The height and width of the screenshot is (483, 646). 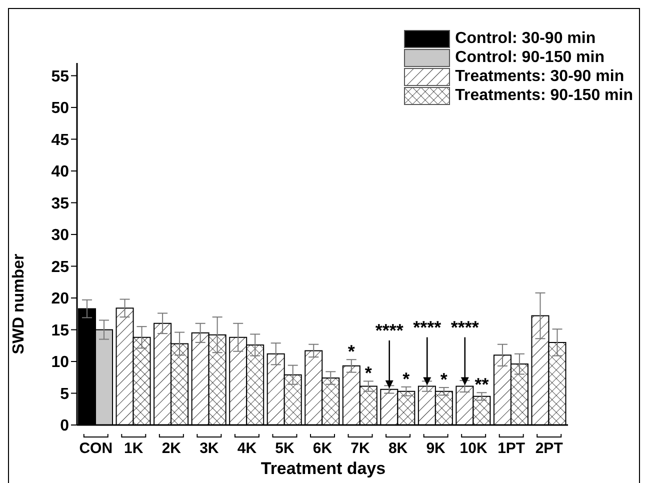 What do you see at coordinates (60, 363) in the screenshot?
I see `y-tick-label: 10` at bounding box center [60, 363].